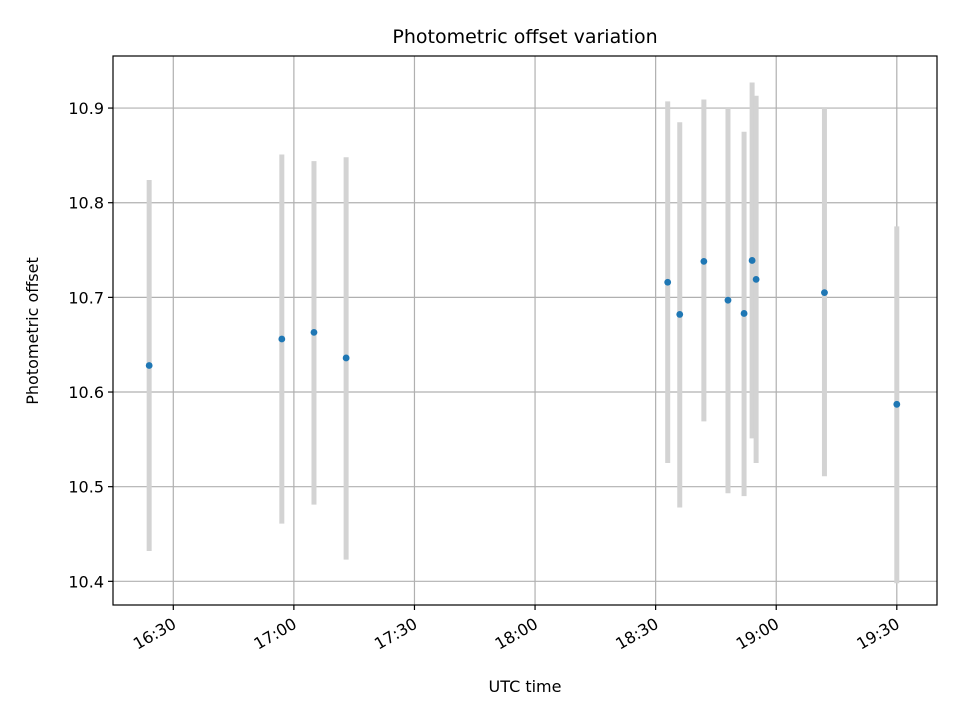  I want to click on x-tick-label: 16:30, so click(154, 634).